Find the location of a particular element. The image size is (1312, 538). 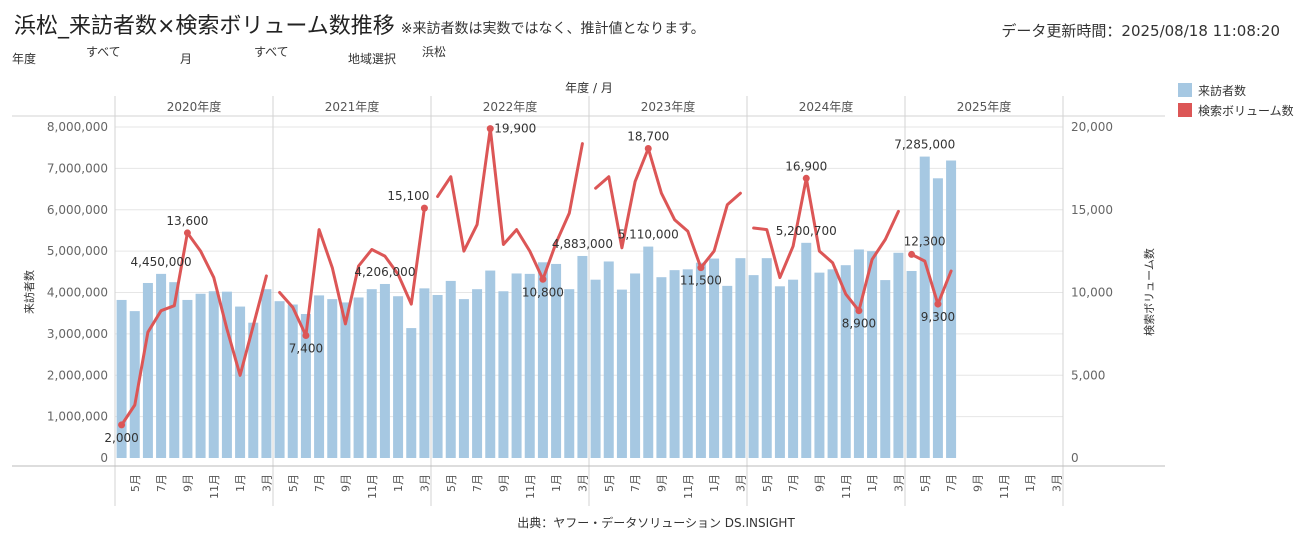

search-volume-data-label: 16,900 is located at coordinates (806, 166).